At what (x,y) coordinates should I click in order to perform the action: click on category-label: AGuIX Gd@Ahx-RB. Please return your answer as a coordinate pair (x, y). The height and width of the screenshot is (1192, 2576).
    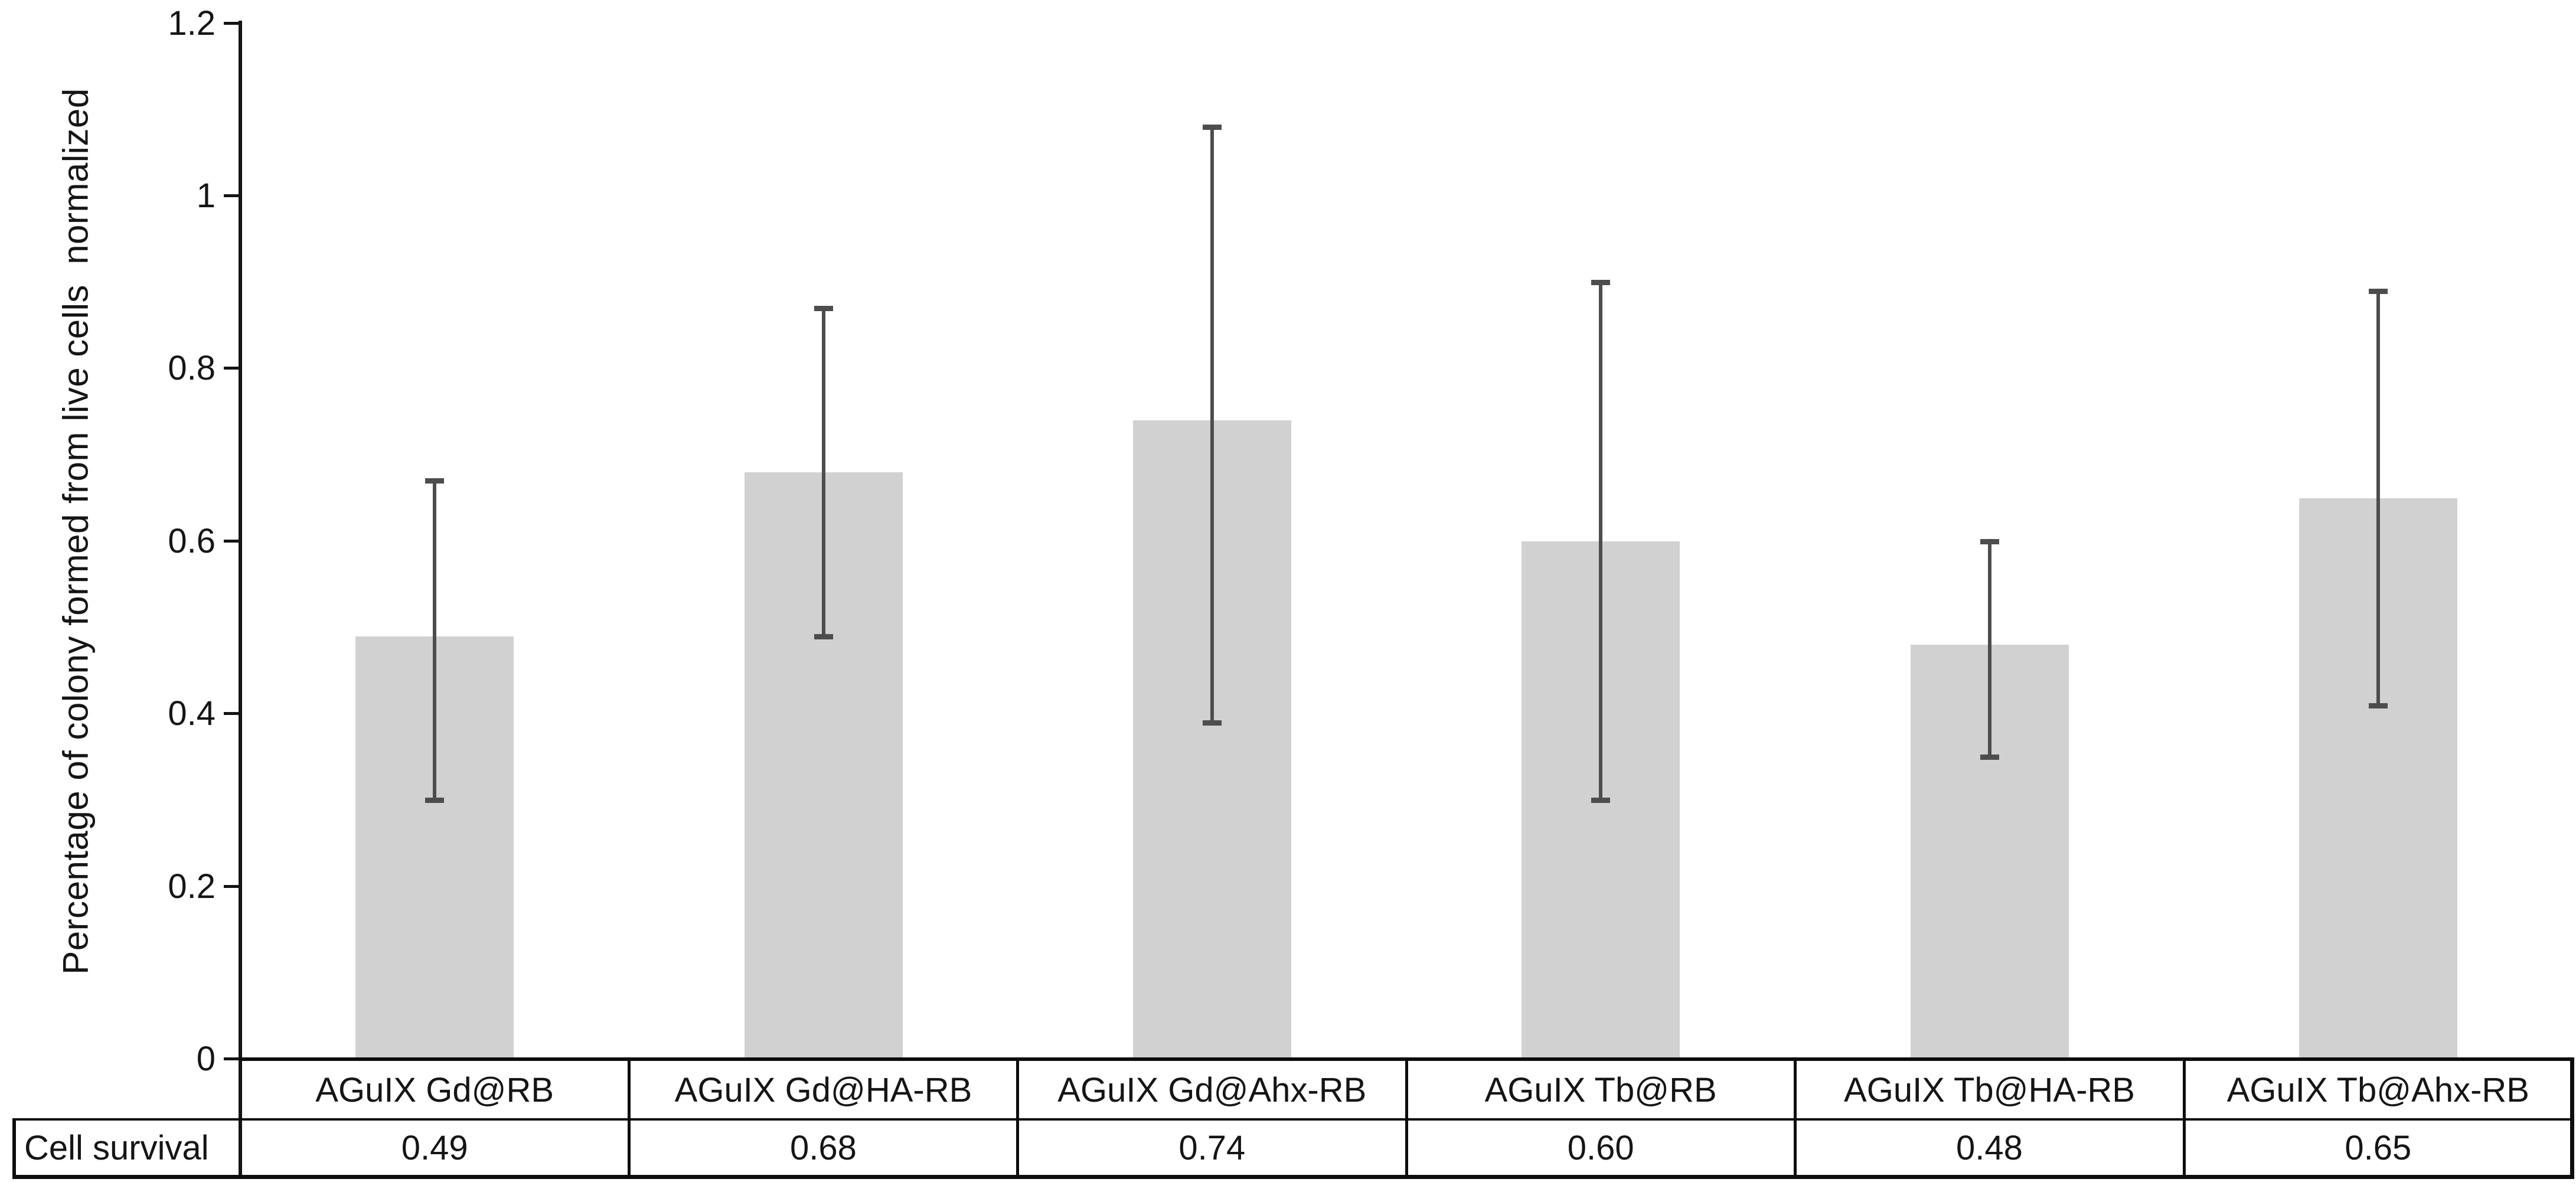
    Looking at the image, I should click on (1212, 1089).